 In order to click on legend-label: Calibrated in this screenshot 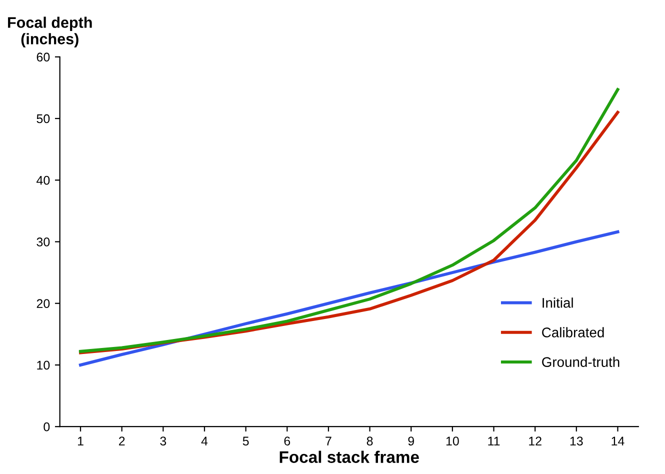, I will do `click(573, 332)`.